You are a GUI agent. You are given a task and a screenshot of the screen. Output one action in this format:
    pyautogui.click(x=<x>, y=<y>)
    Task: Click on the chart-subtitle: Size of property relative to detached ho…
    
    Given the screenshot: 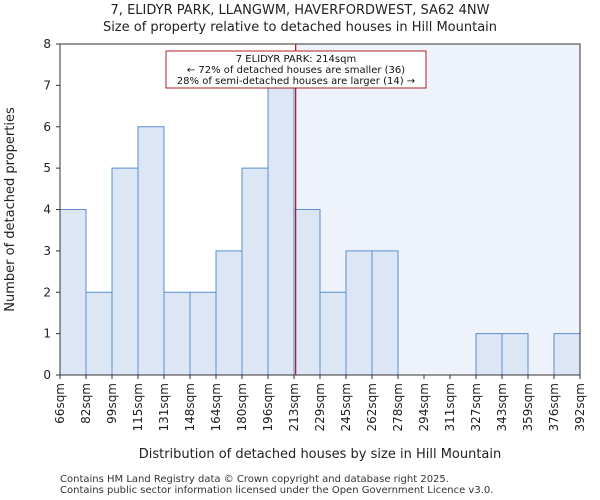 What is the action you would take?
    pyautogui.click(x=300, y=27)
    